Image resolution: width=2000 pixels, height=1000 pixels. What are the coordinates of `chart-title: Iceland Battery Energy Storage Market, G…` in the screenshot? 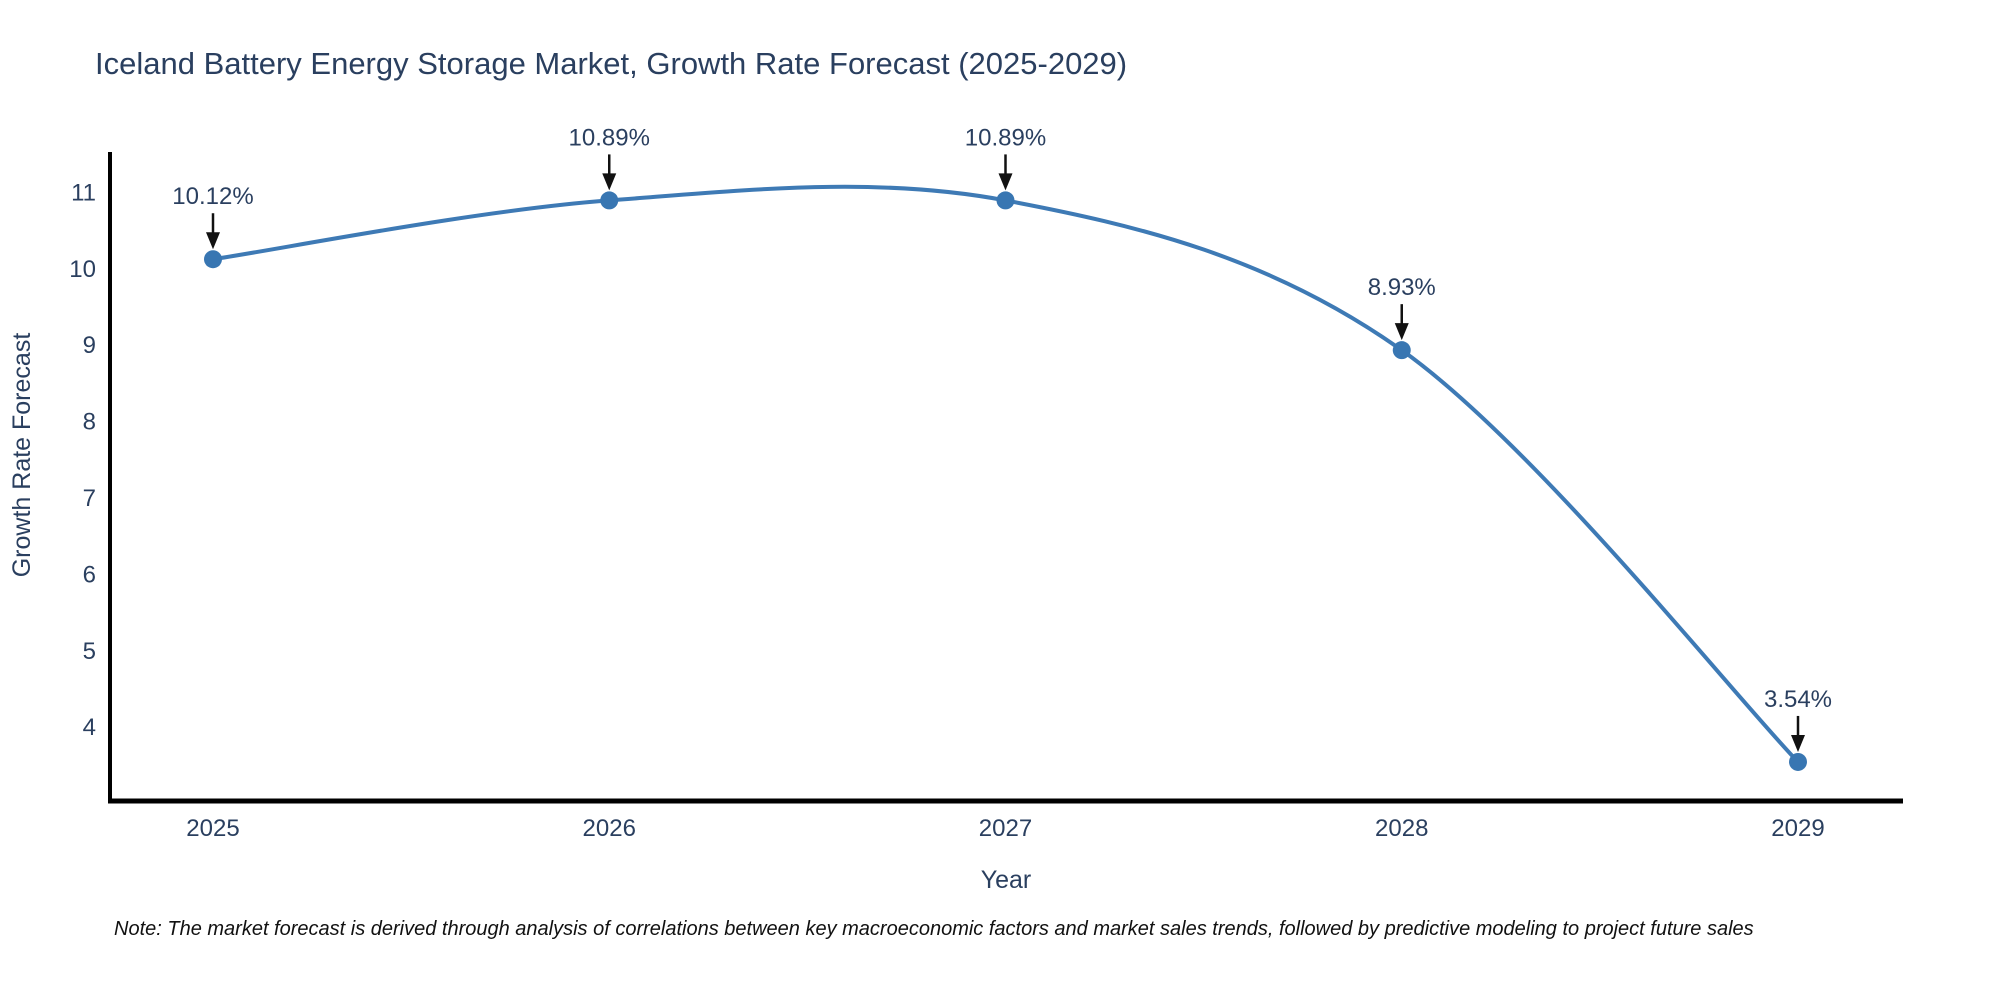 It's located at (611, 63).